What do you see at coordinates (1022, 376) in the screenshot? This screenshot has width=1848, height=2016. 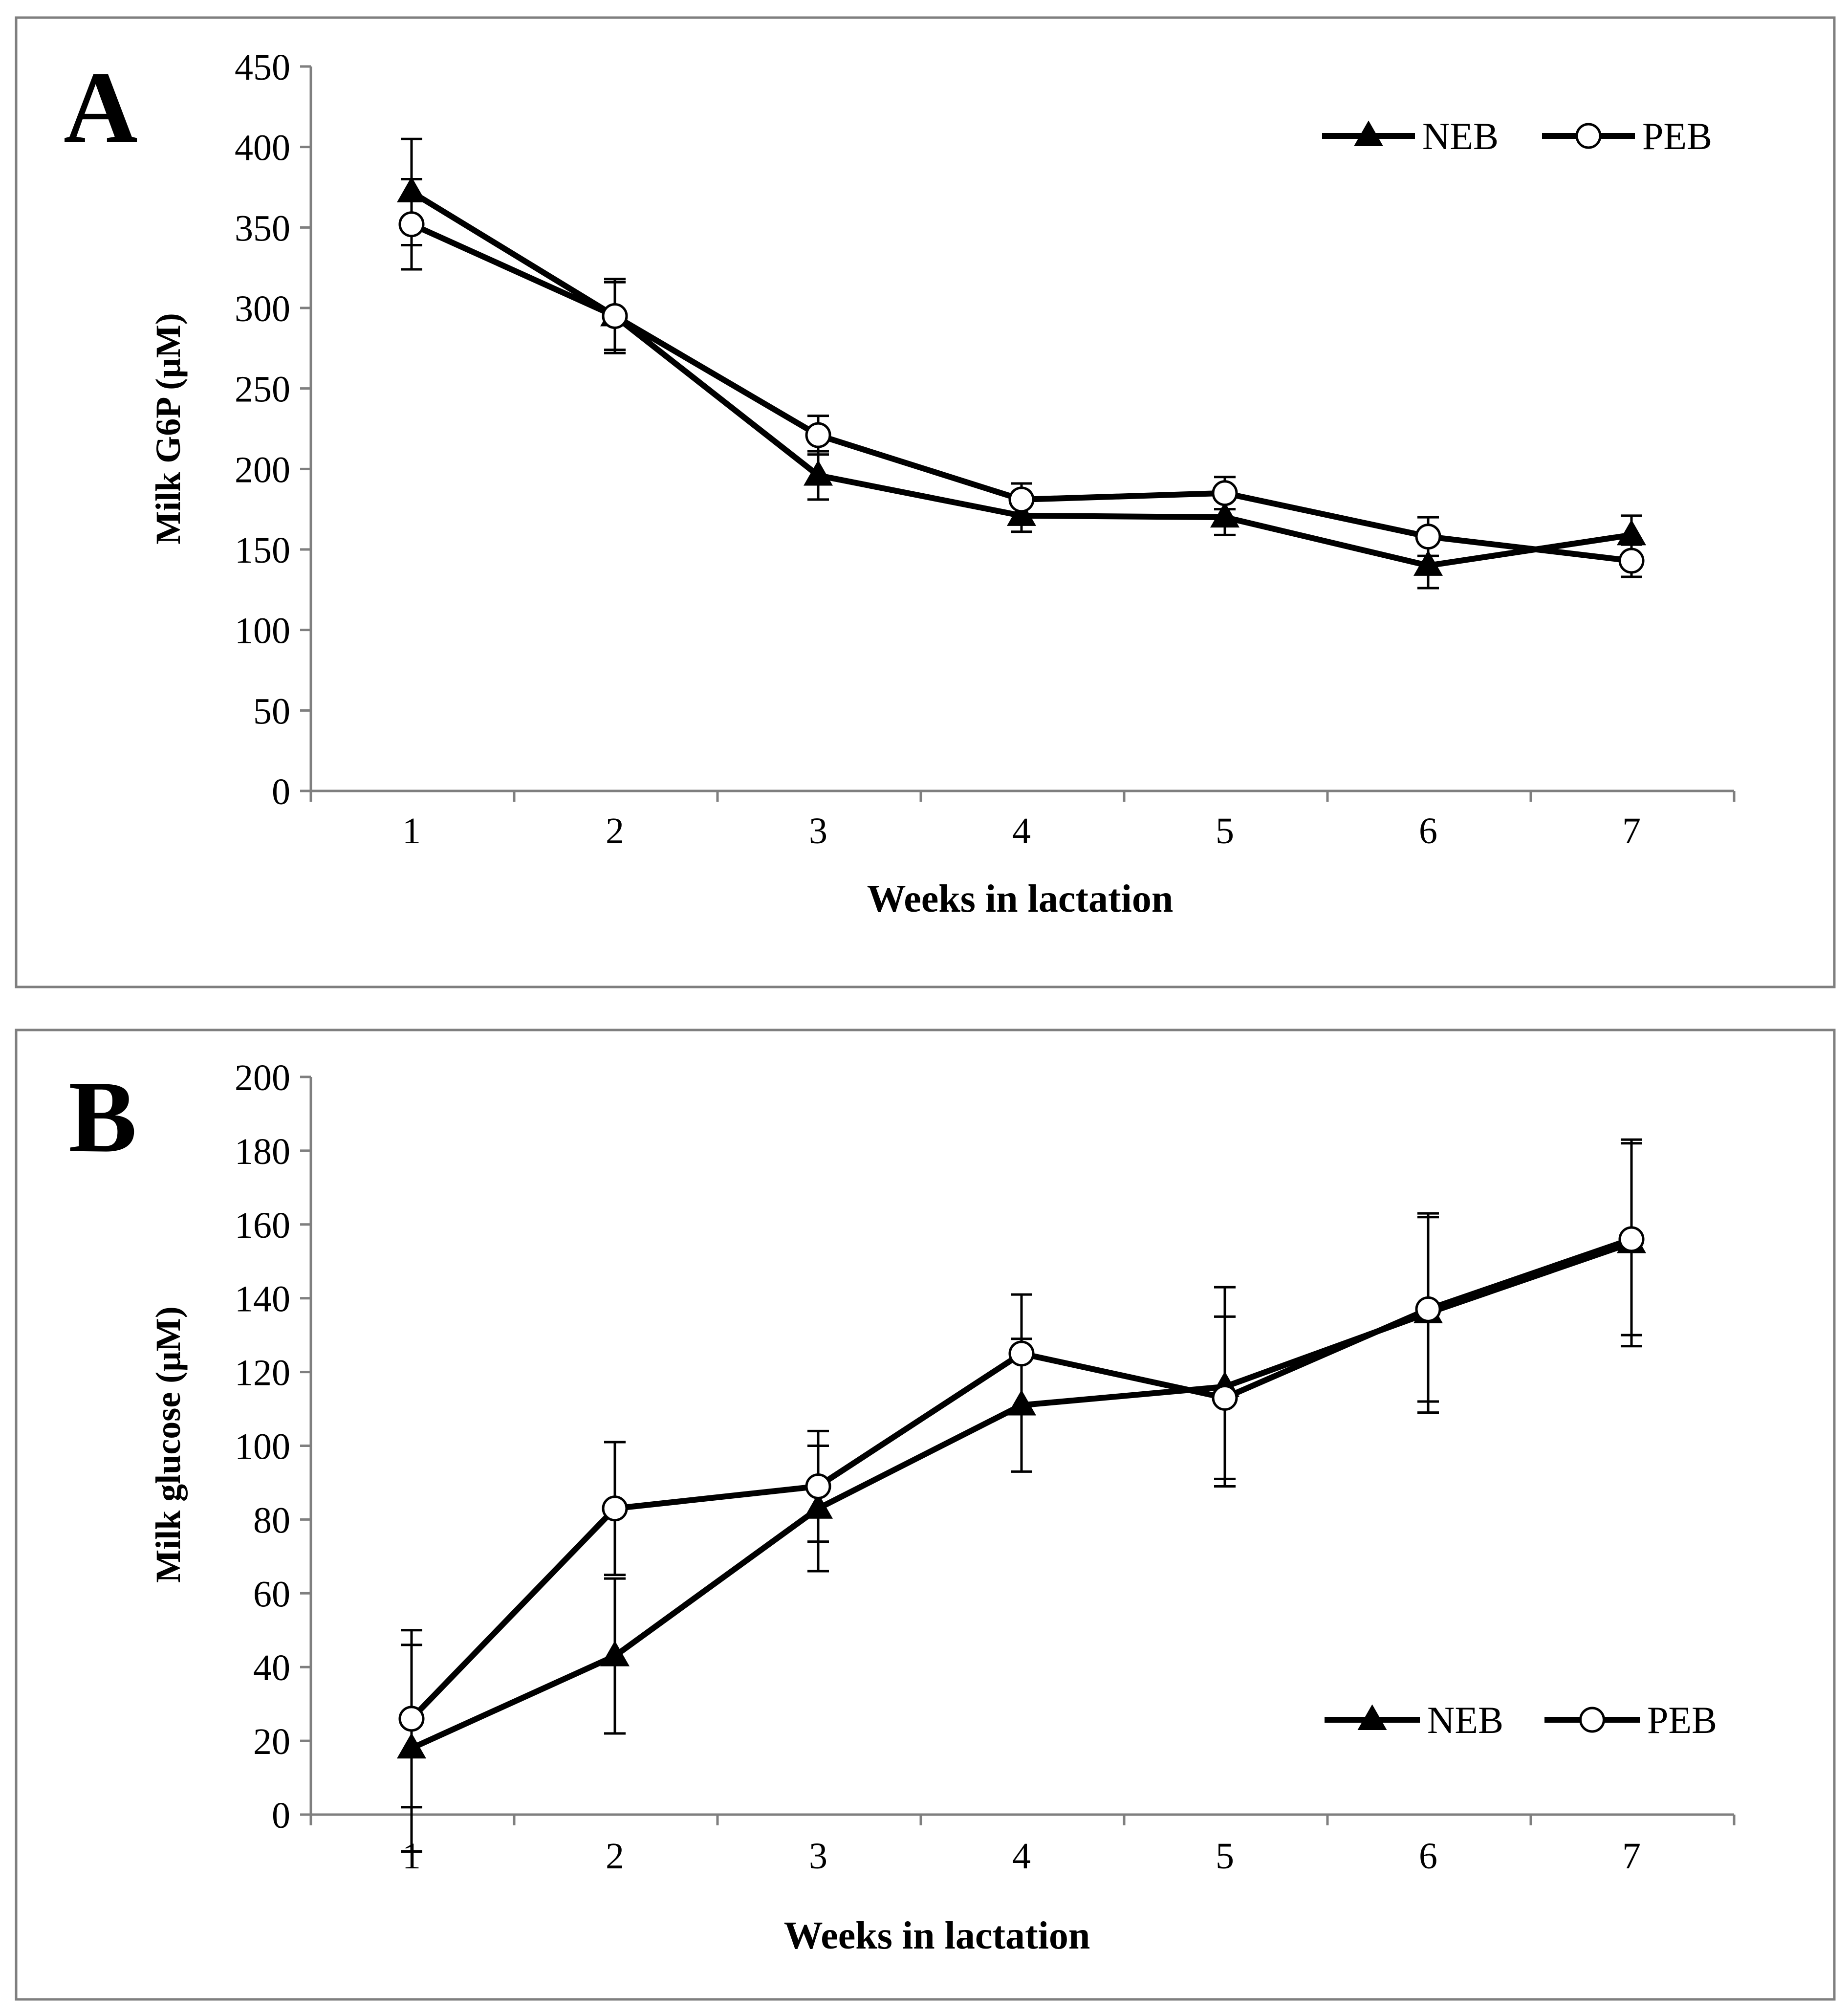 I see `panel-a-markers` at bounding box center [1022, 376].